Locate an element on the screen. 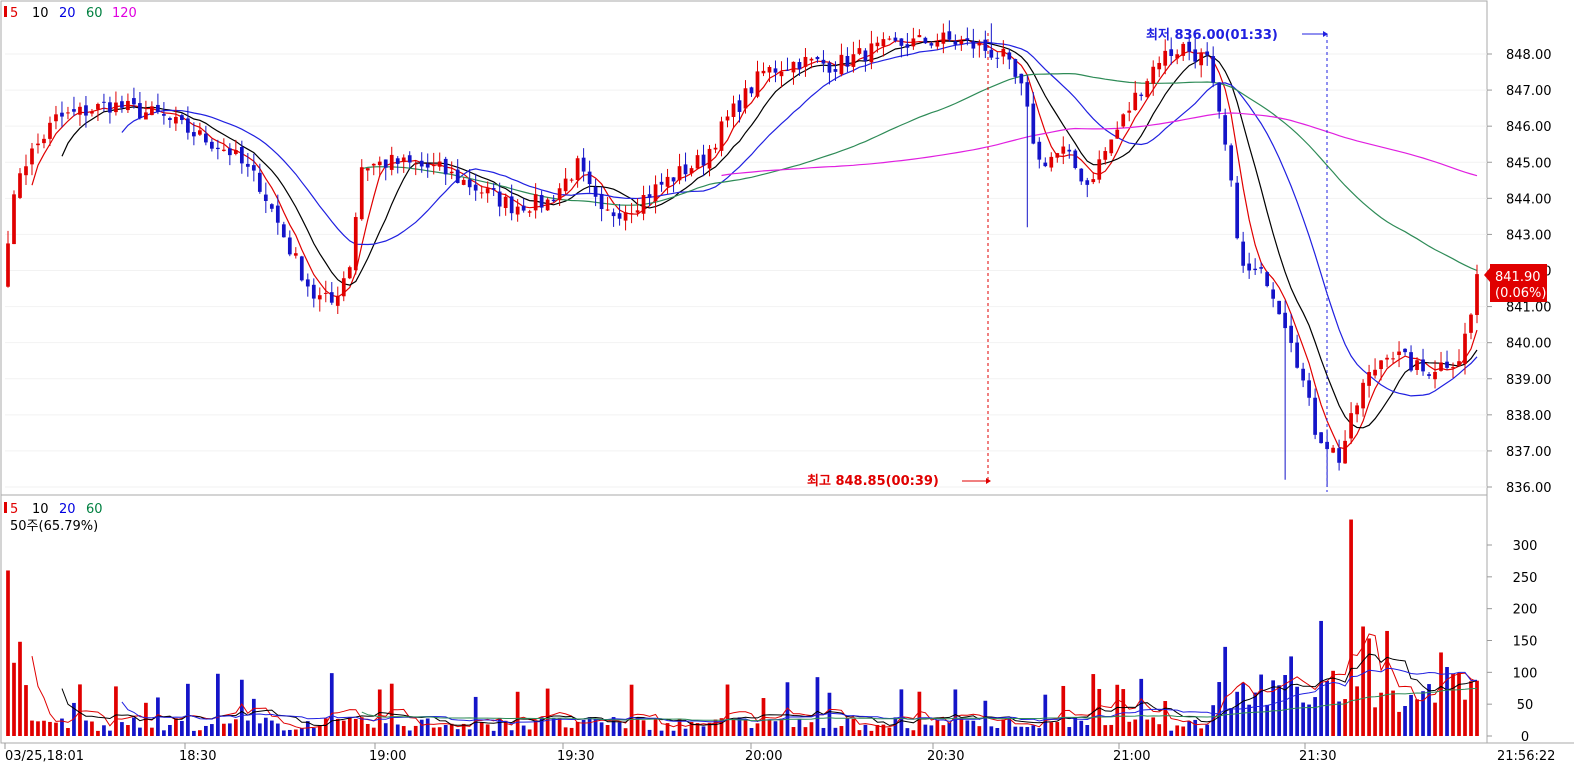  vma10-line is located at coordinates (769, 689).